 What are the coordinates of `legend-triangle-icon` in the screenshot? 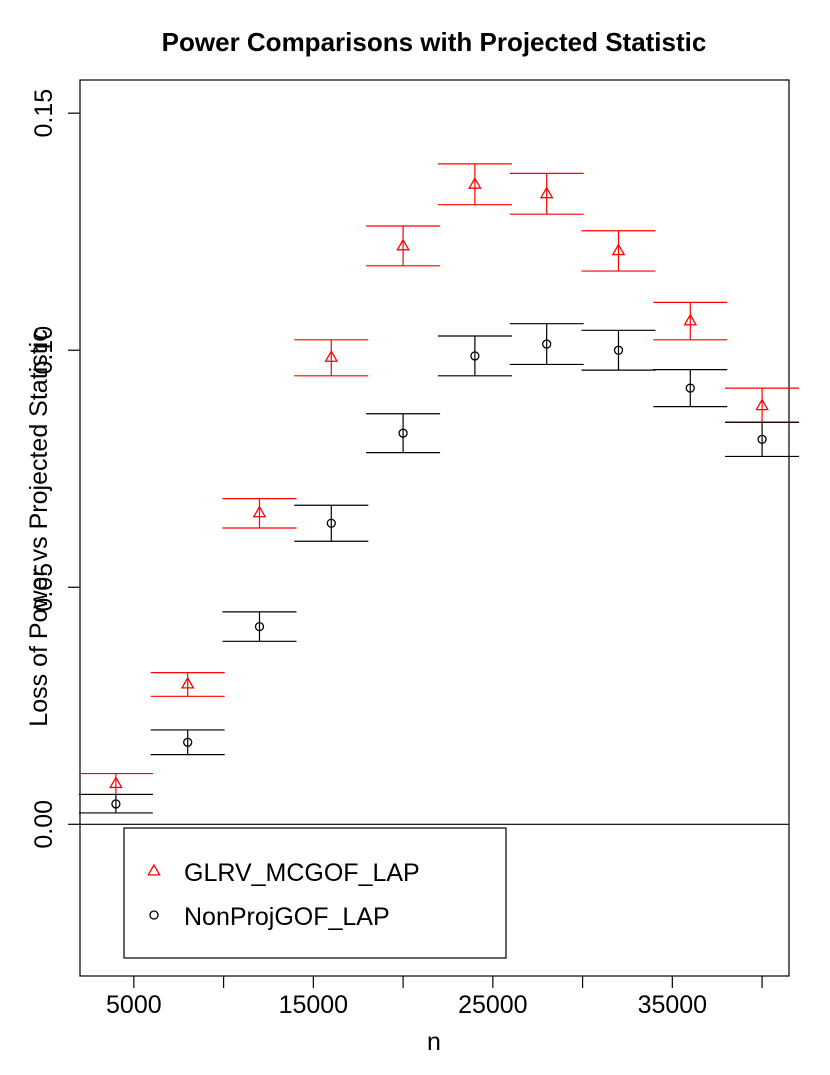 It's located at (154, 869).